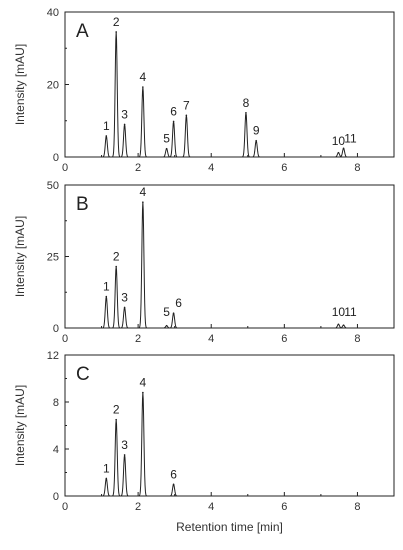 Image resolution: width=403 pixels, height=550 pixels. Describe the element at coordinates (82, 204) in the screenshot. I see `panel-letter: B` at that location.